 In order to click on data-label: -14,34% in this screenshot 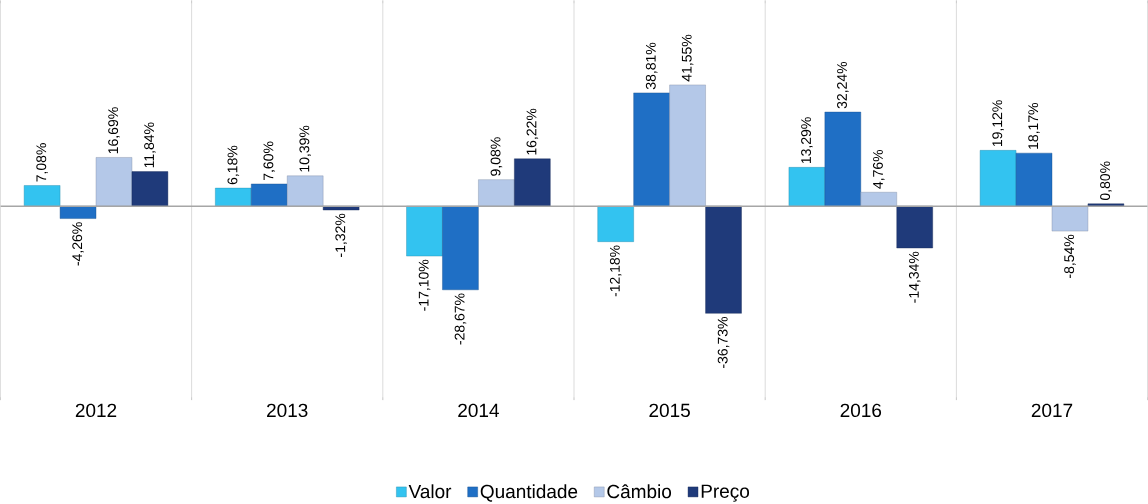, I will do `click(914, 277)`.